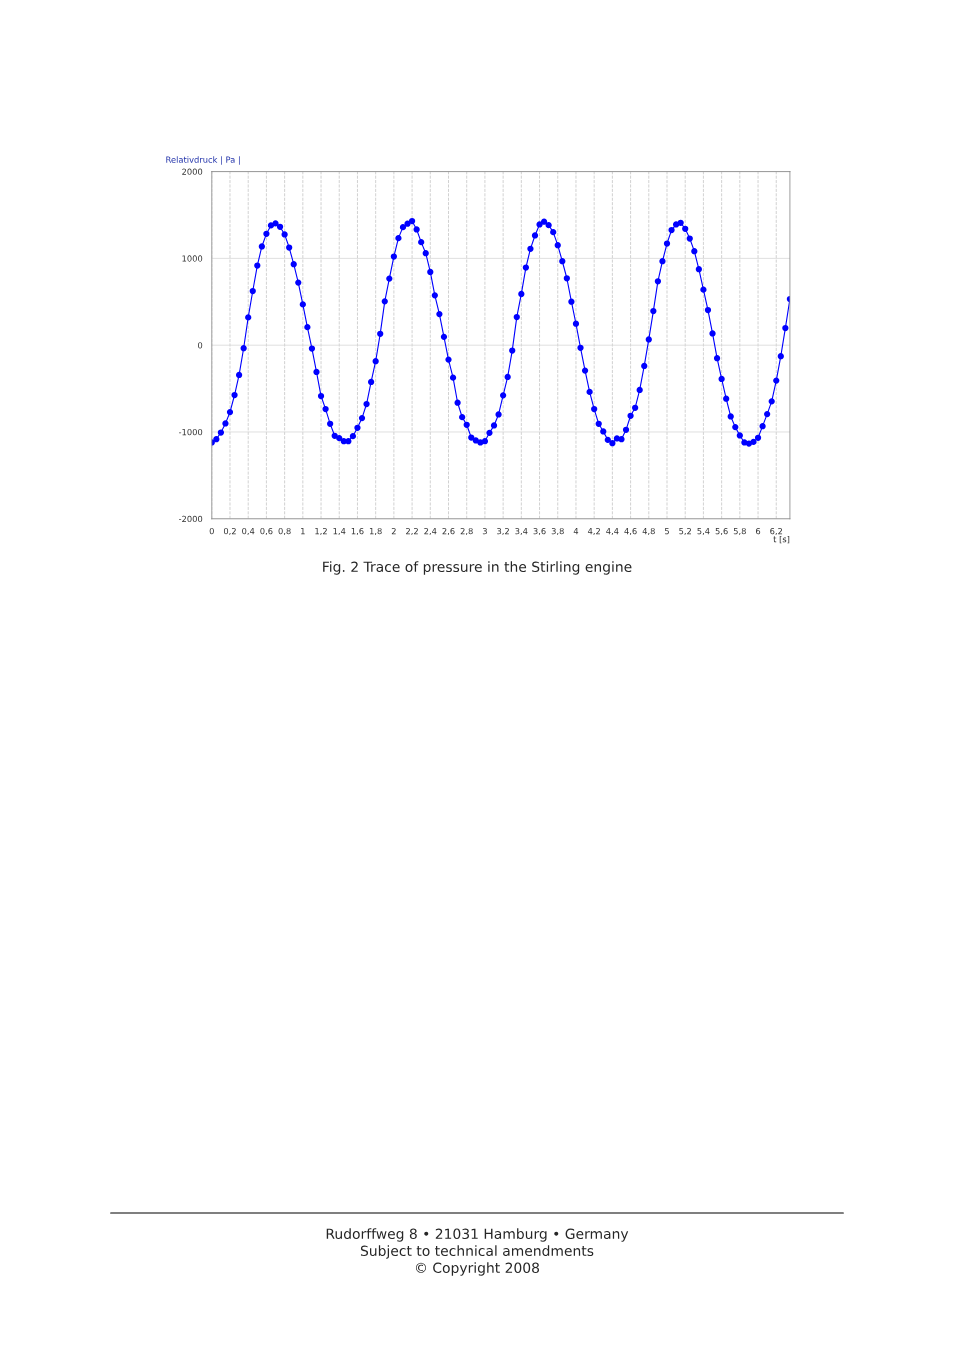 The image size is (954, 1351). Describe the element at coordinates (557, 531) in the screenshot. I see `x-tick-label: 3,8` at that location.